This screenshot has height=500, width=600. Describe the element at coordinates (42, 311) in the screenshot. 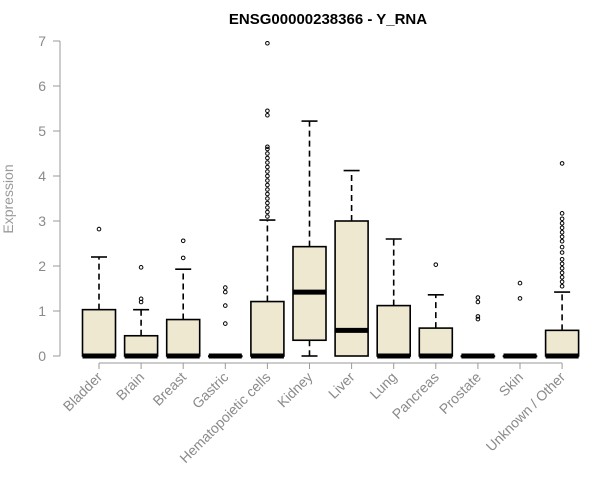

I see `y-tick-label: 1` at that location.